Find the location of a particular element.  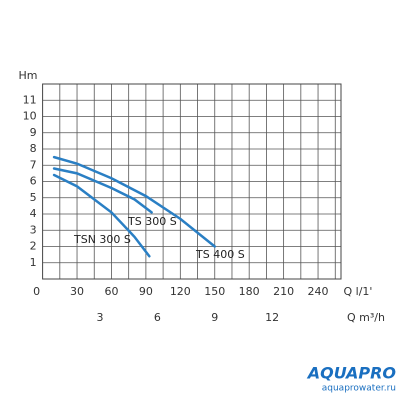

y-tick-label: 3 is located at coordinates (33, 229).